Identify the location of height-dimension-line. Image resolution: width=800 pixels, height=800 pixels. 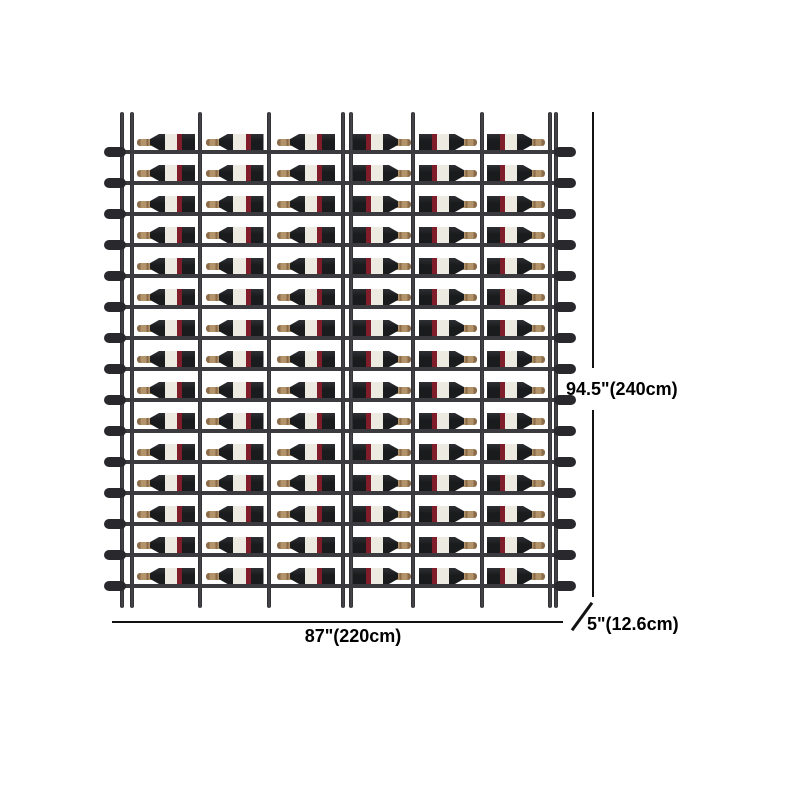
(593, 354).